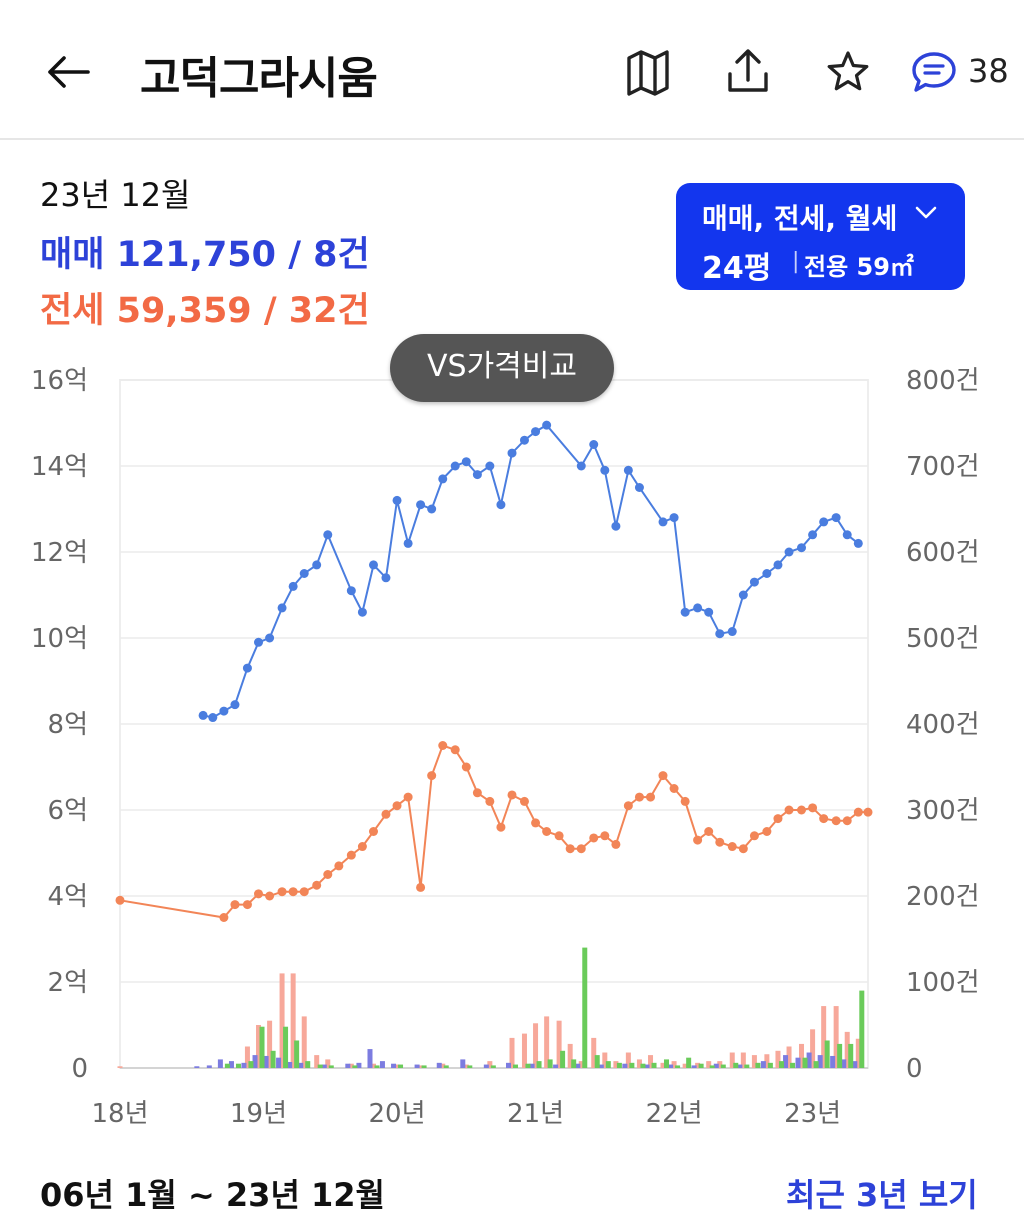 This screenshot has height=1232, width=1024. I want to click on comment-count: 38, so click(988, 71).